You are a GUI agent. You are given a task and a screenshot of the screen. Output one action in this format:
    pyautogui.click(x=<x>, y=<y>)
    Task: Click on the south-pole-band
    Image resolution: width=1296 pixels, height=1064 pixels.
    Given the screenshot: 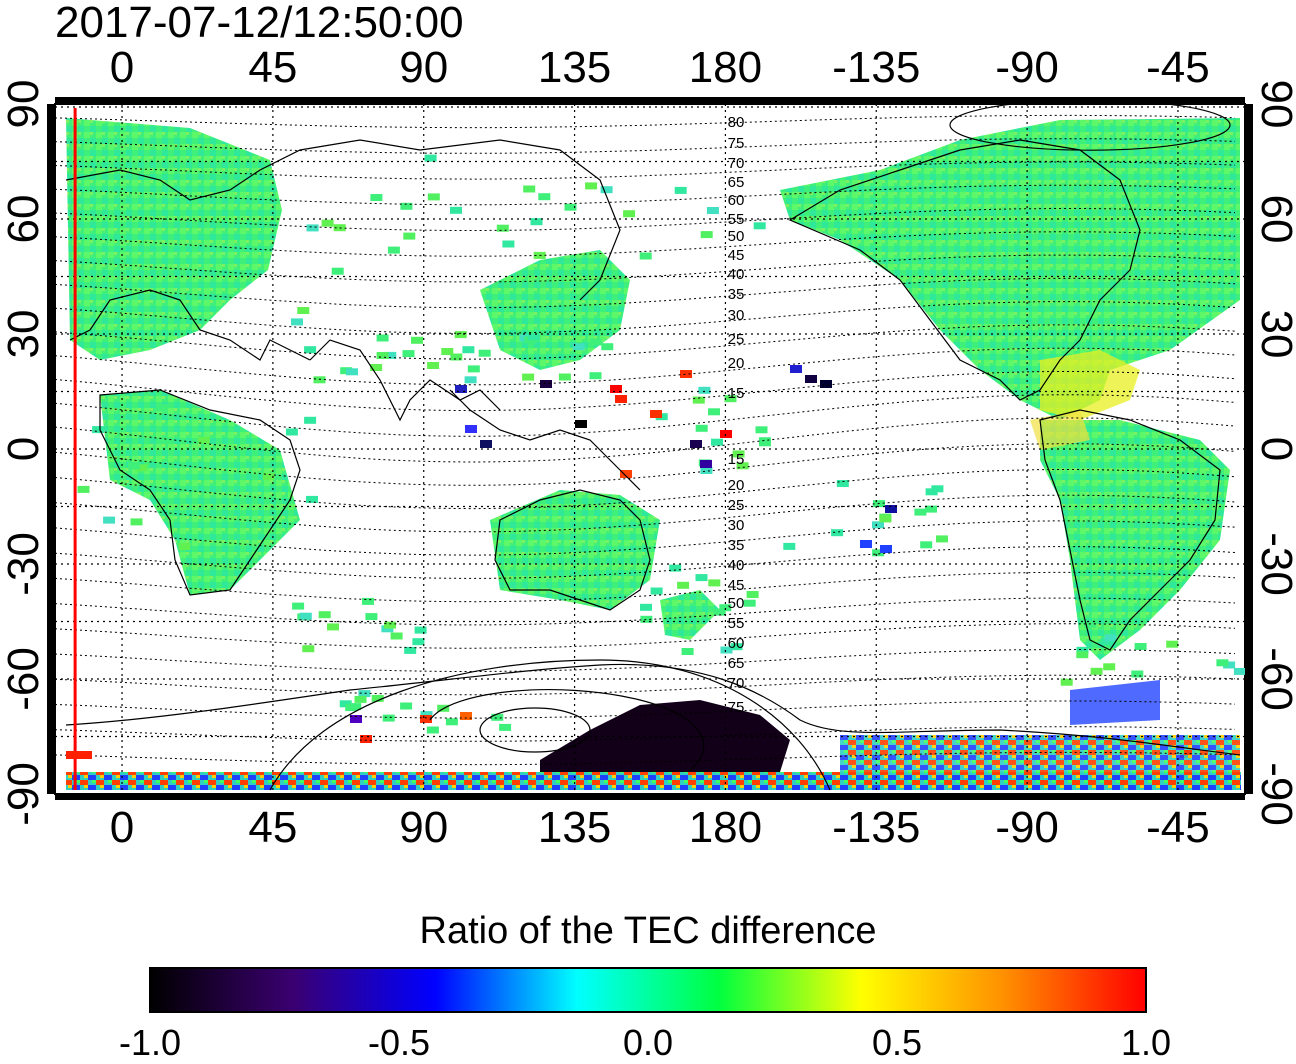 What is the action you would take?
    pyautogui.click(x=653, y=781)
    